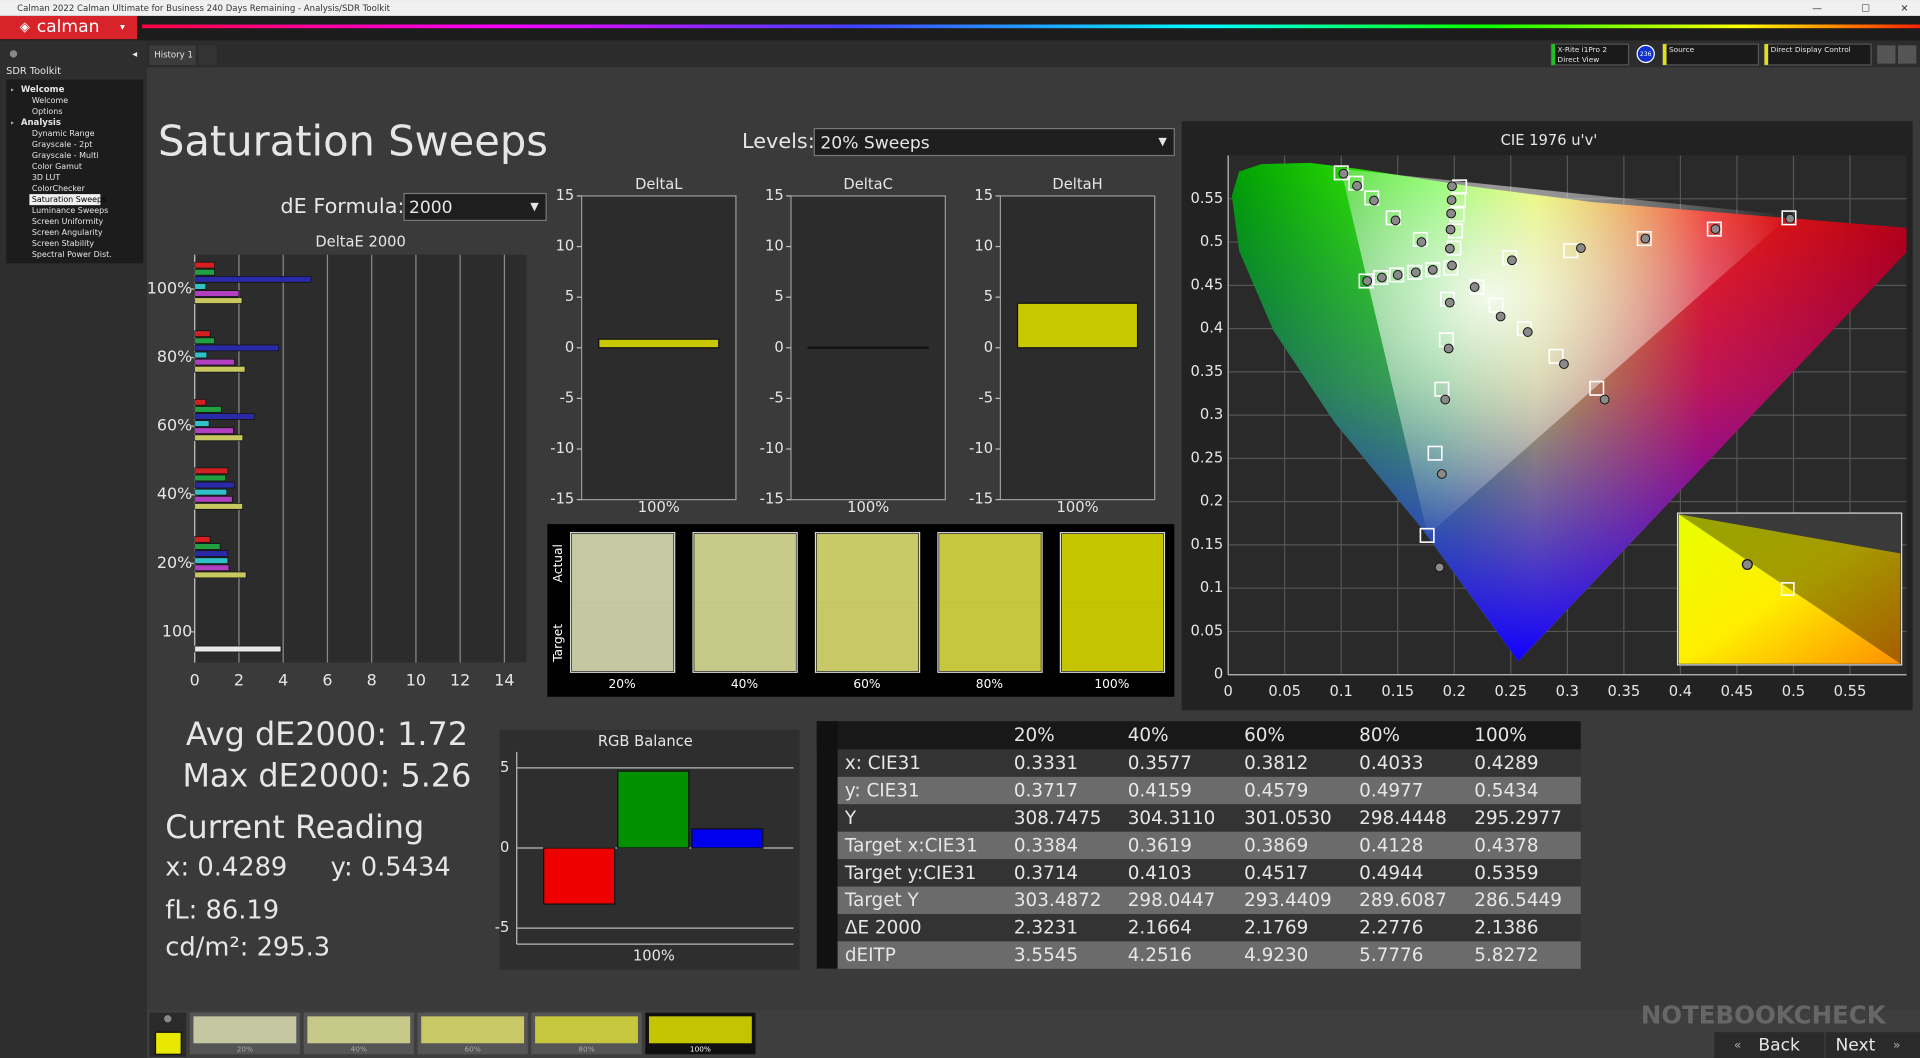 The width and height of the screenshot is (1920, 1058). I want to click on table-cell: 0.3714, so click(1046, 873).